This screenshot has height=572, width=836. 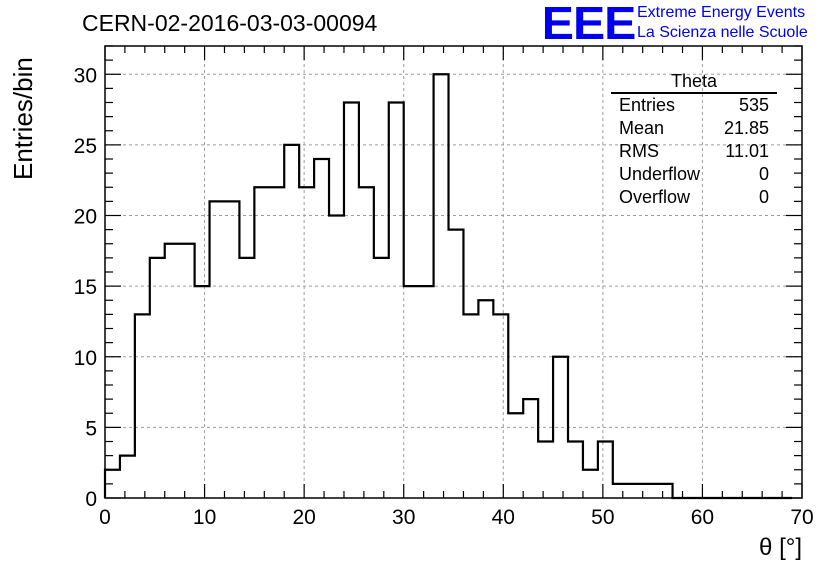 I want to click on stats-row-rms: RMS 11.01, so click(x=694, y=151).